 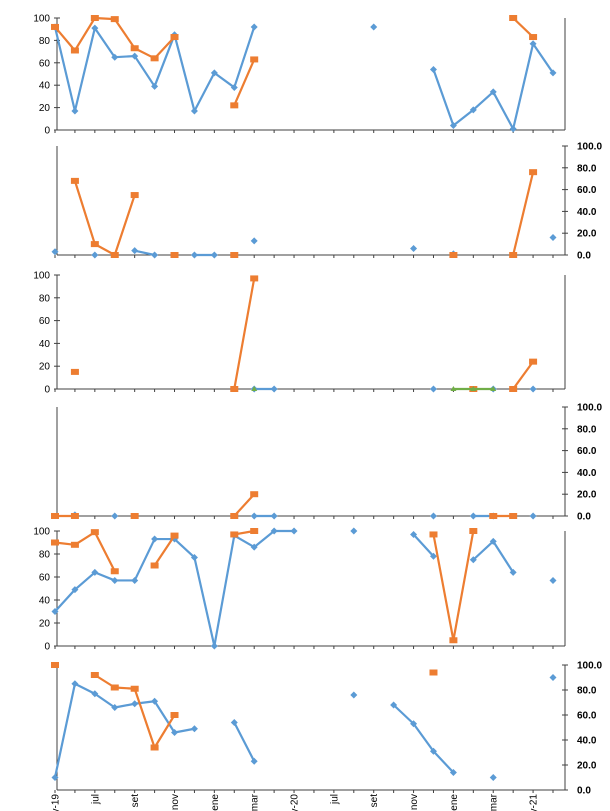 What do you see at coordinates (45, 555) in the screenshot?
I see `y-tick-label: 80` at bounding box center [45, 555].